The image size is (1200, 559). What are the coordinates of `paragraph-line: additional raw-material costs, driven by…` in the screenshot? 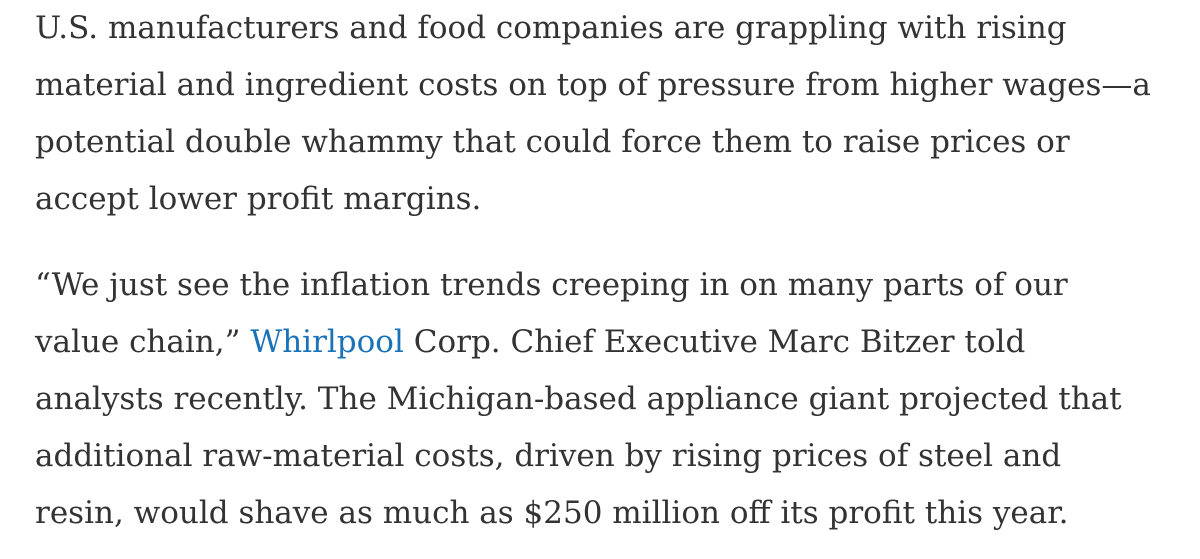 It's located at (548, 456).